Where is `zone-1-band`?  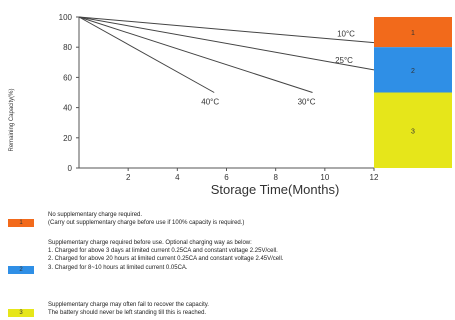 zone-1-band is located at coordinates (413, 32).